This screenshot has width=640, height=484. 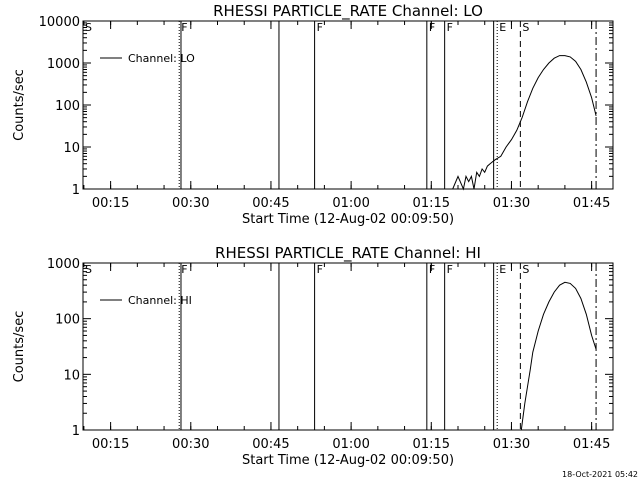 What do you see at coordinates (190, 203) in the screenshot?
I see `panel1-x-tick-label: 00:30` at bounding box center [190, 203].